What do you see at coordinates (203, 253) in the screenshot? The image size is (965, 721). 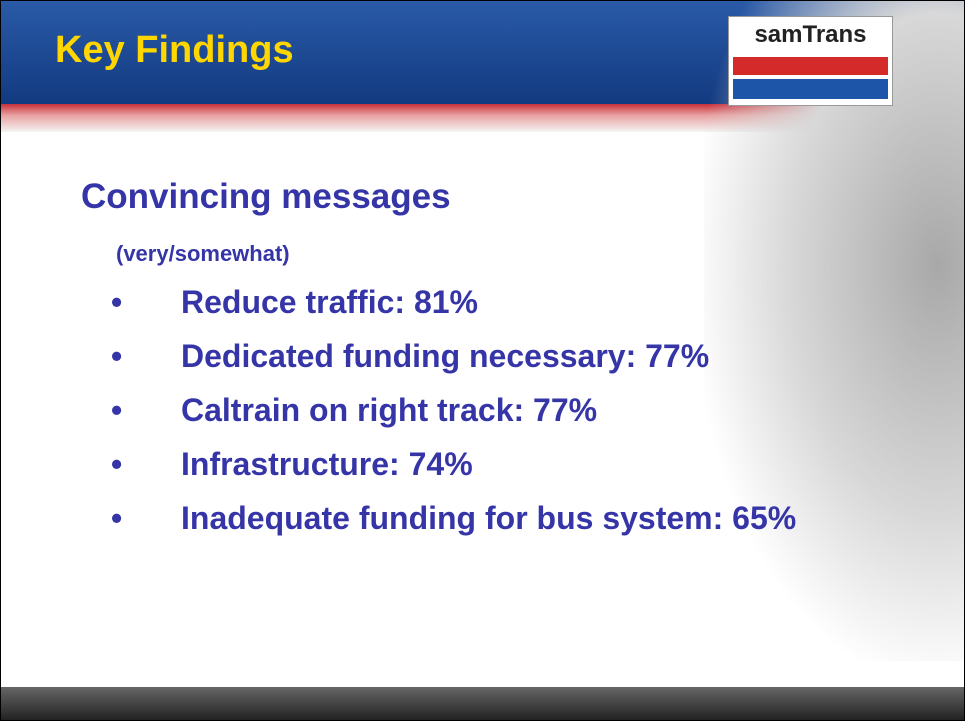 I see `note: (very/somewhat)` at bounding box center [203, 253].